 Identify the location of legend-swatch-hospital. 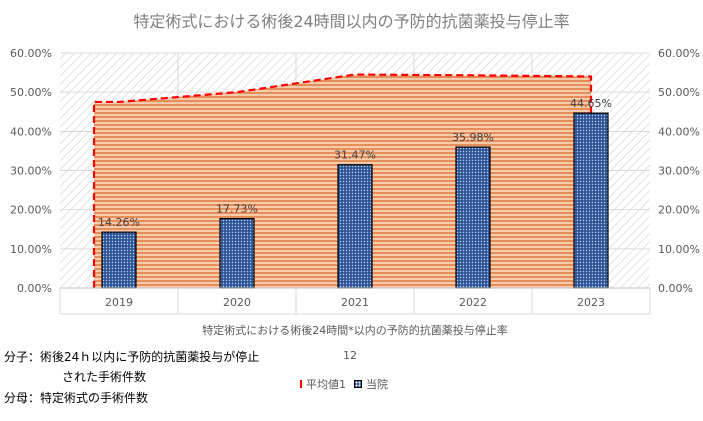
(358, 384).